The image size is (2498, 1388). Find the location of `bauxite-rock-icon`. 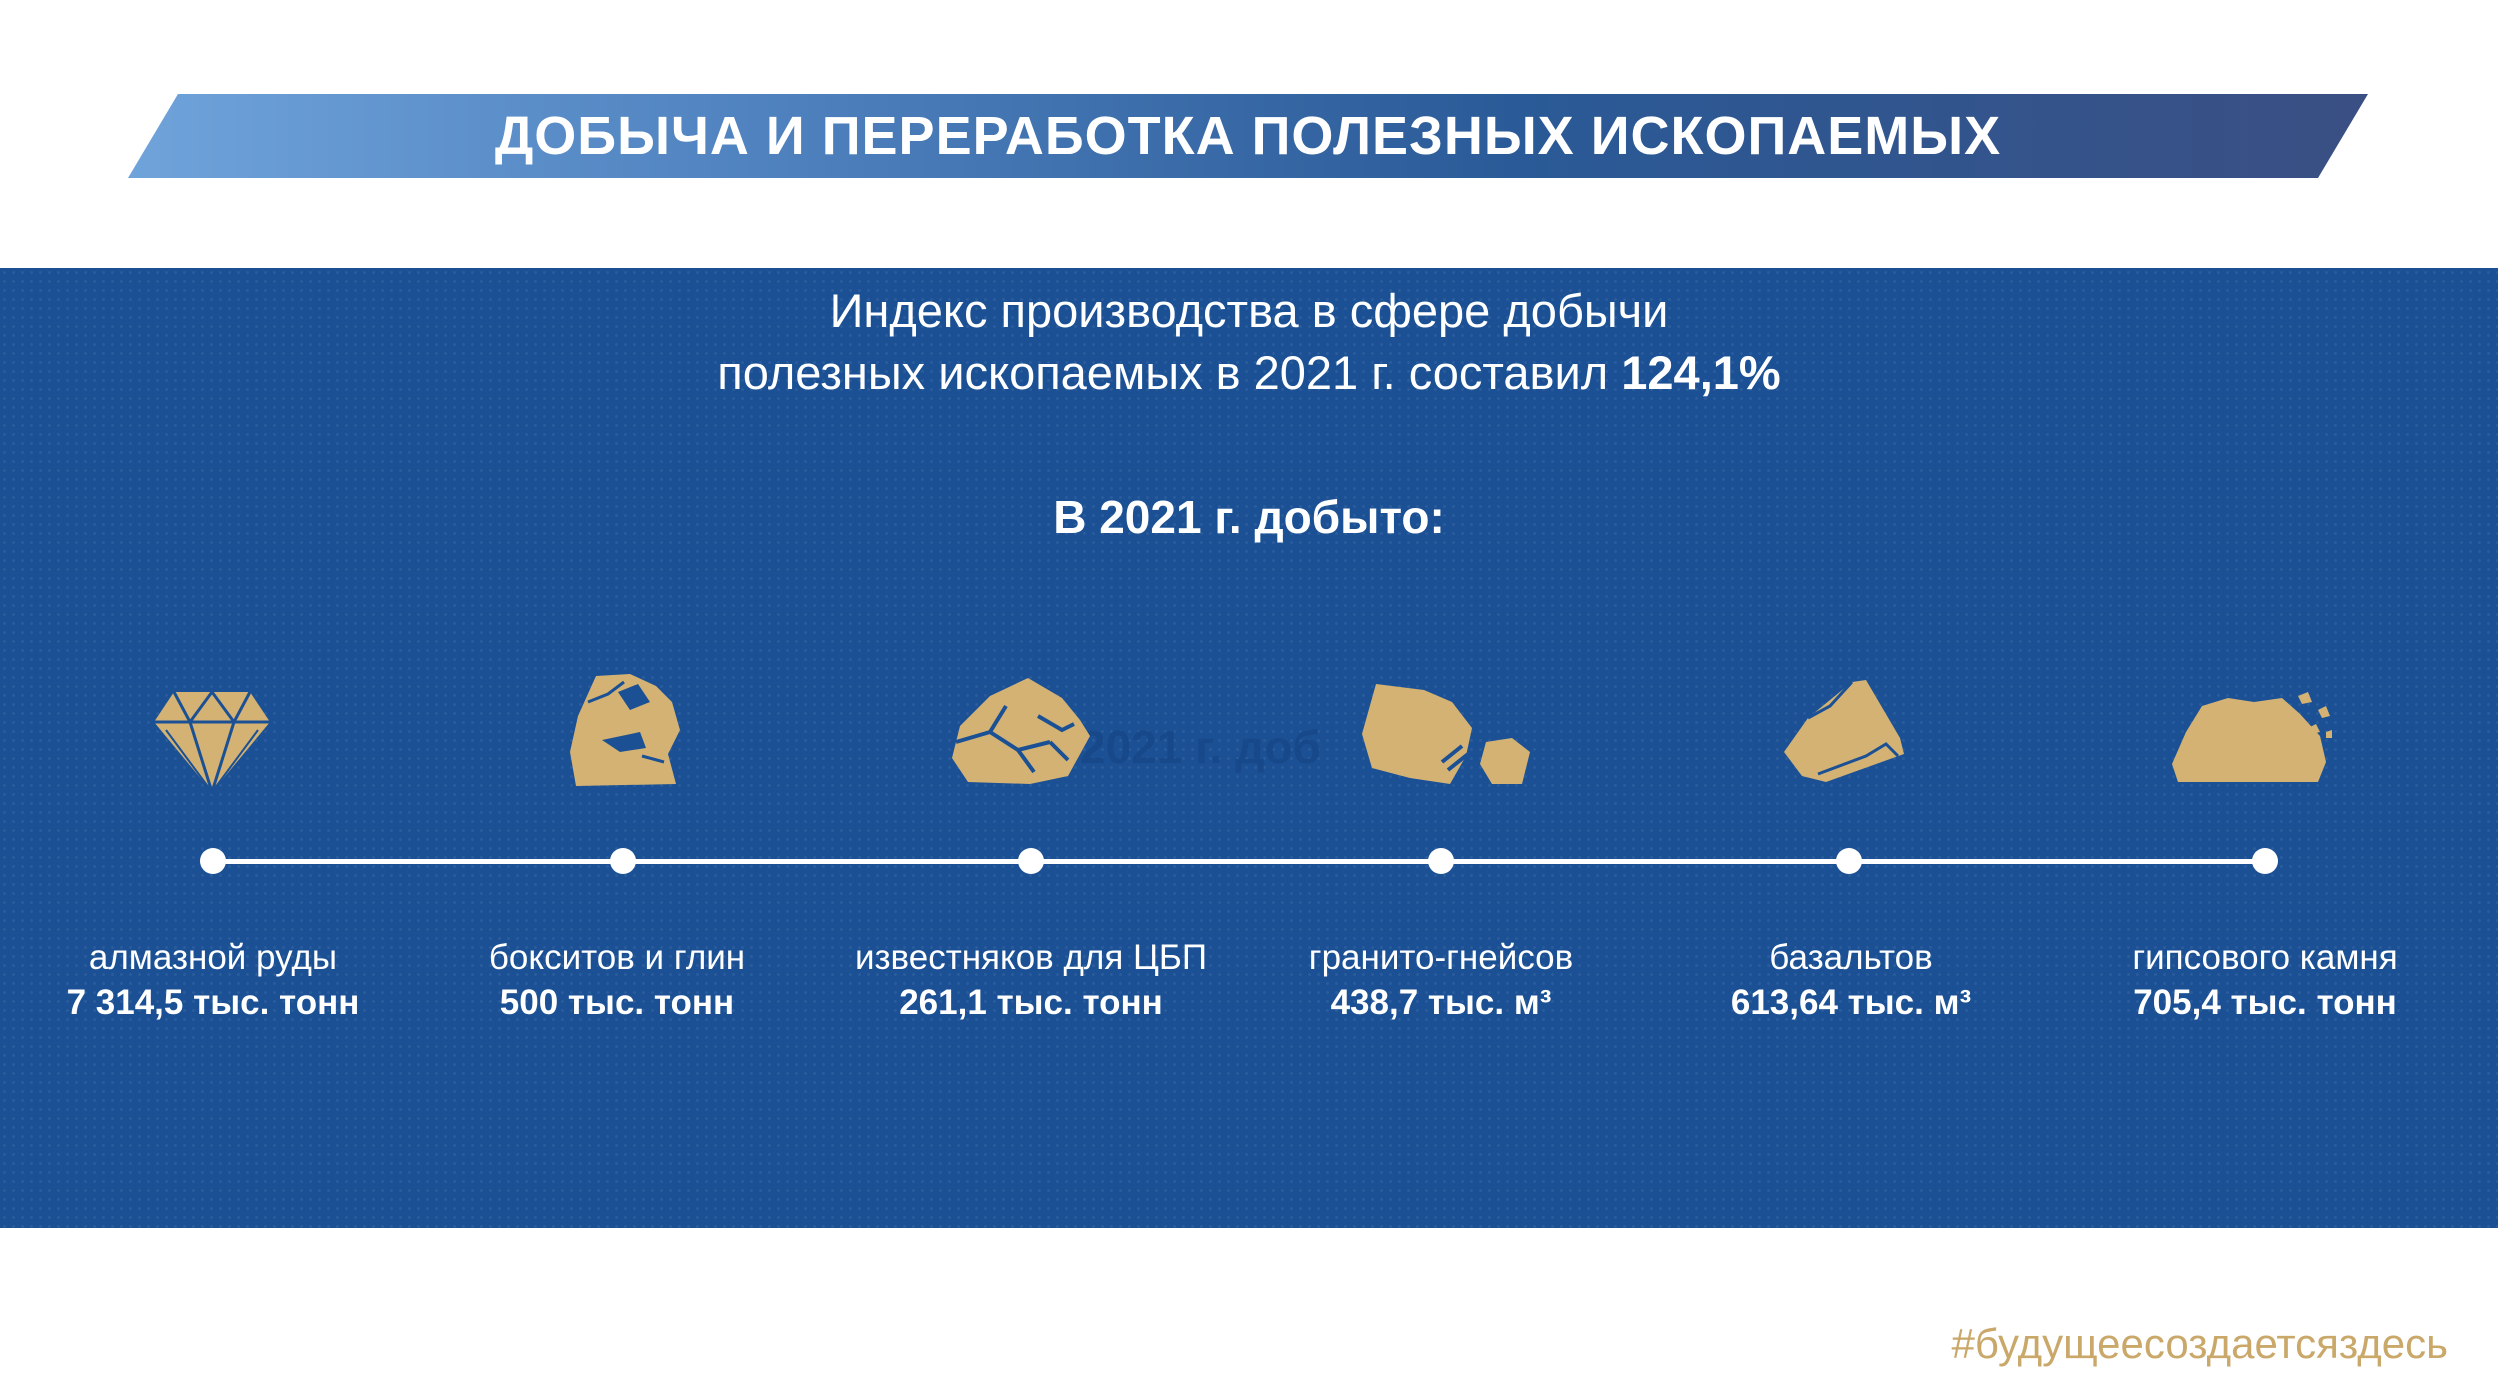

bauxite-rock-icon is located at coordinates (625, 730).